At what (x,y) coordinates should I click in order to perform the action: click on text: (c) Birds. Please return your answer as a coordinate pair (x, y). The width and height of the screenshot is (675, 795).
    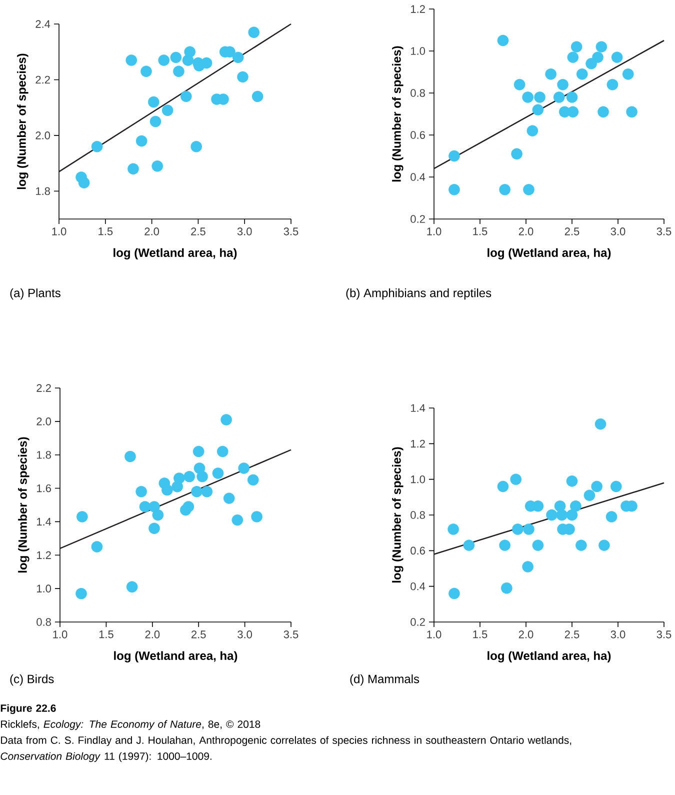
    Looking at the image, I should click on (32, 680).